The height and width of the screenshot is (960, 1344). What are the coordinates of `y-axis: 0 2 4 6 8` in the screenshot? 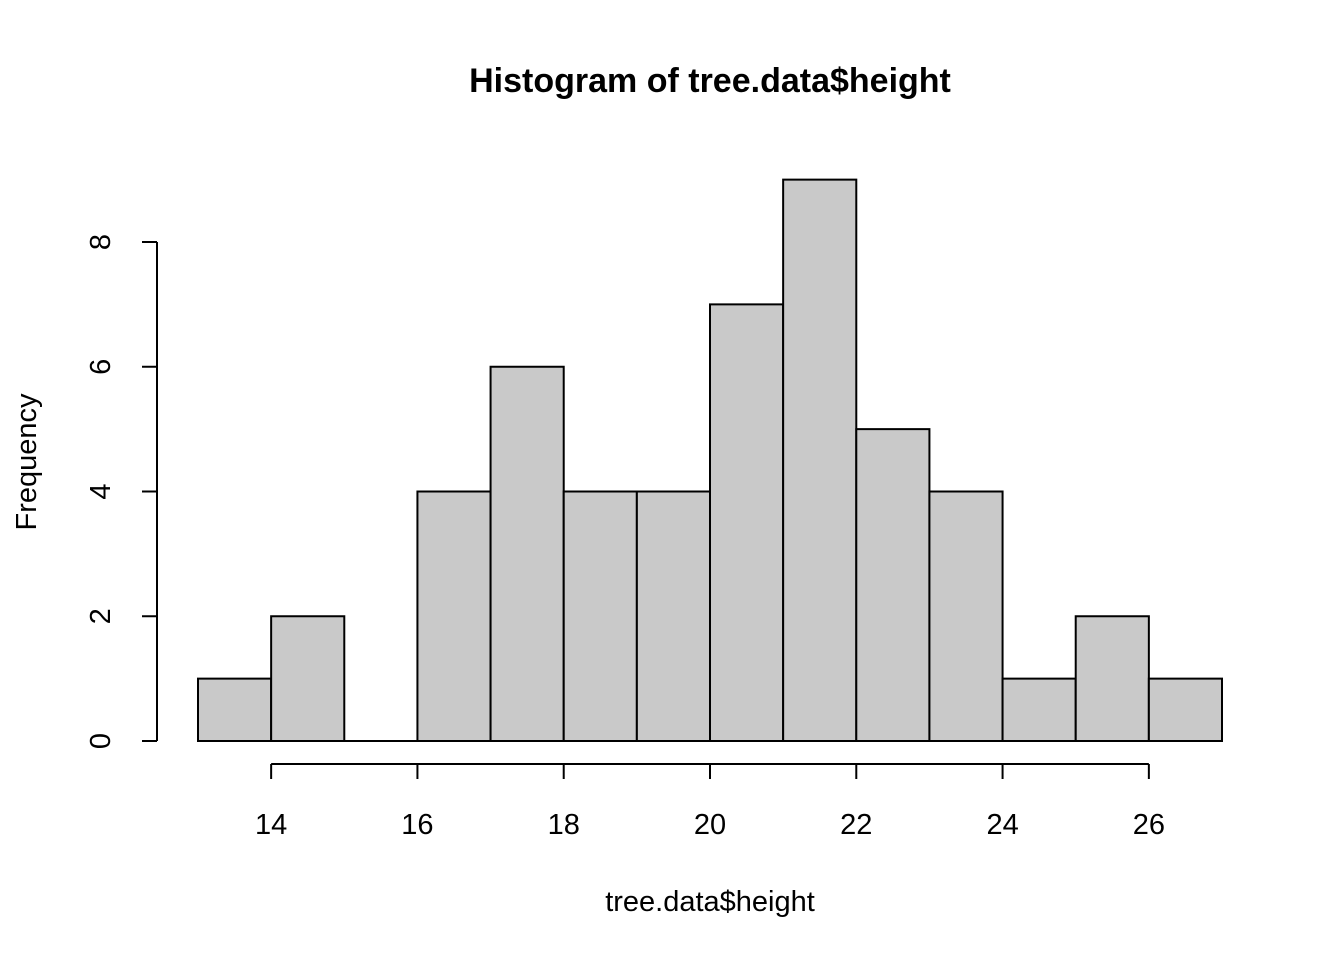 It's located at (121, 491).